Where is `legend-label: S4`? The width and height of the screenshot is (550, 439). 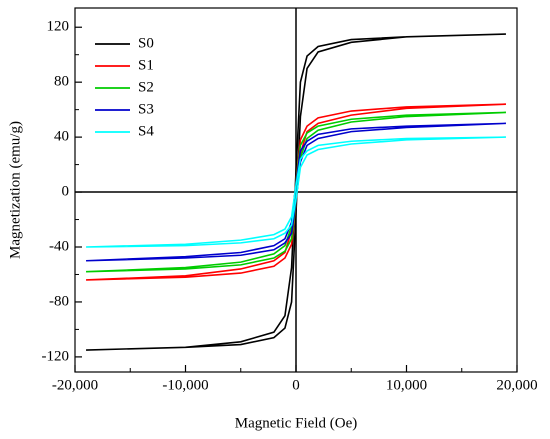
legend-label: S4 is located at coordinates (146, 131).